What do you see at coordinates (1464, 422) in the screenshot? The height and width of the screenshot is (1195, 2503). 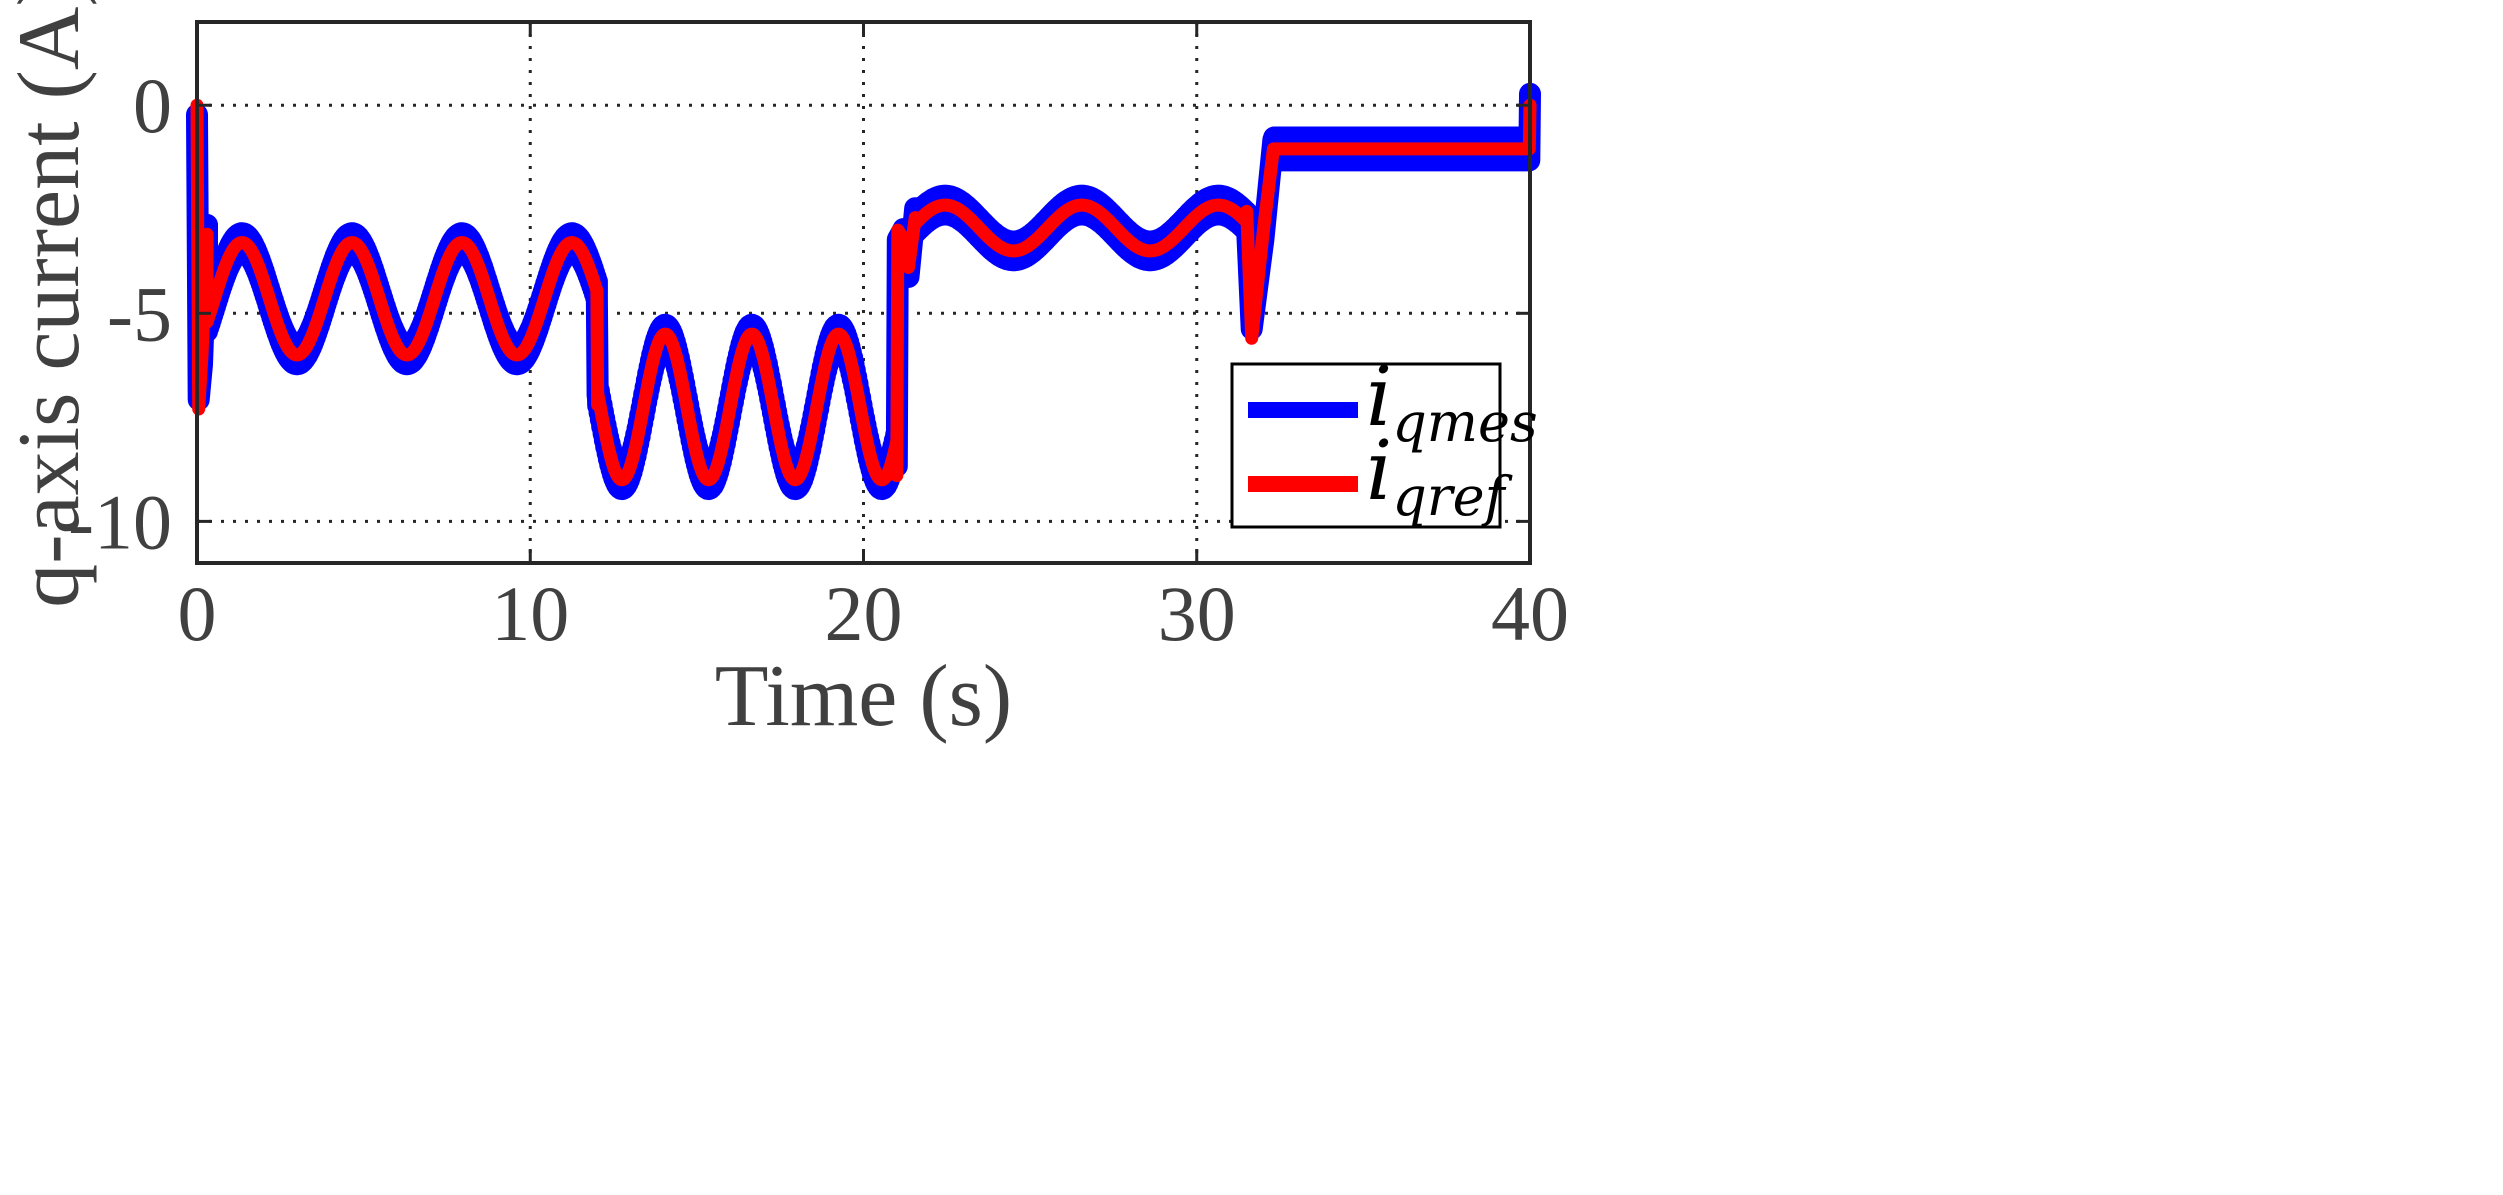 I see `legend-label-iqmes-subscript: qmes` at bounding box center [1464, 422].